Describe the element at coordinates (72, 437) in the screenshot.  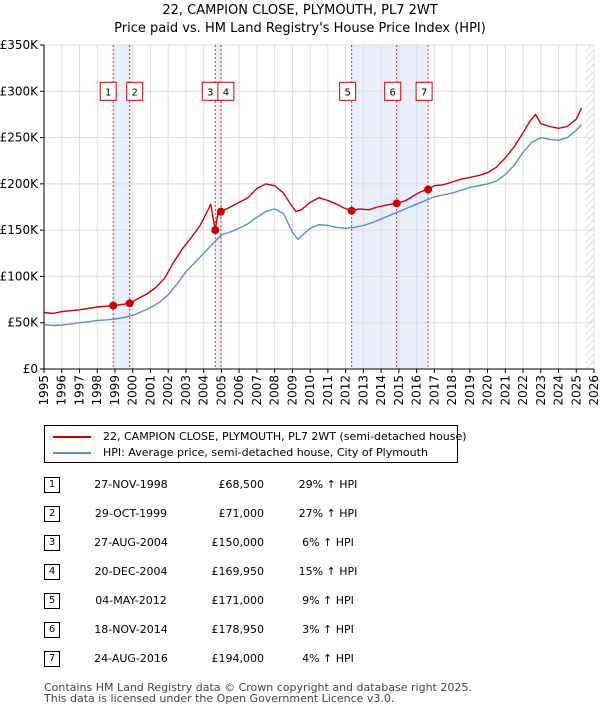
I see `legend-swatch-property` at that location.